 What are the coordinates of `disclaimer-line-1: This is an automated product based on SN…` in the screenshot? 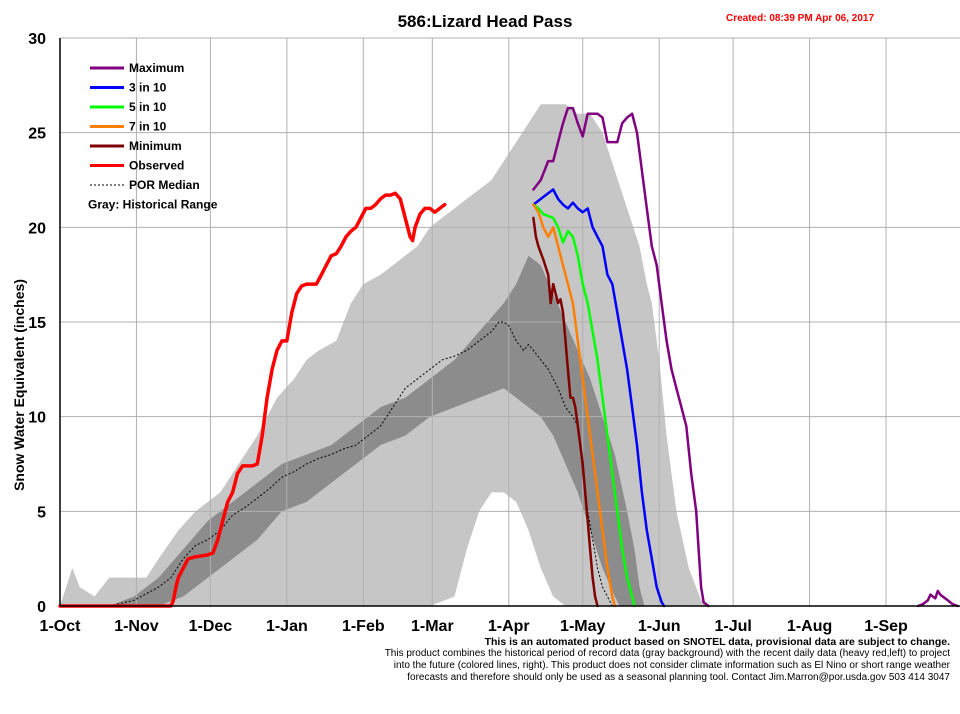 It's located at (717, 642).